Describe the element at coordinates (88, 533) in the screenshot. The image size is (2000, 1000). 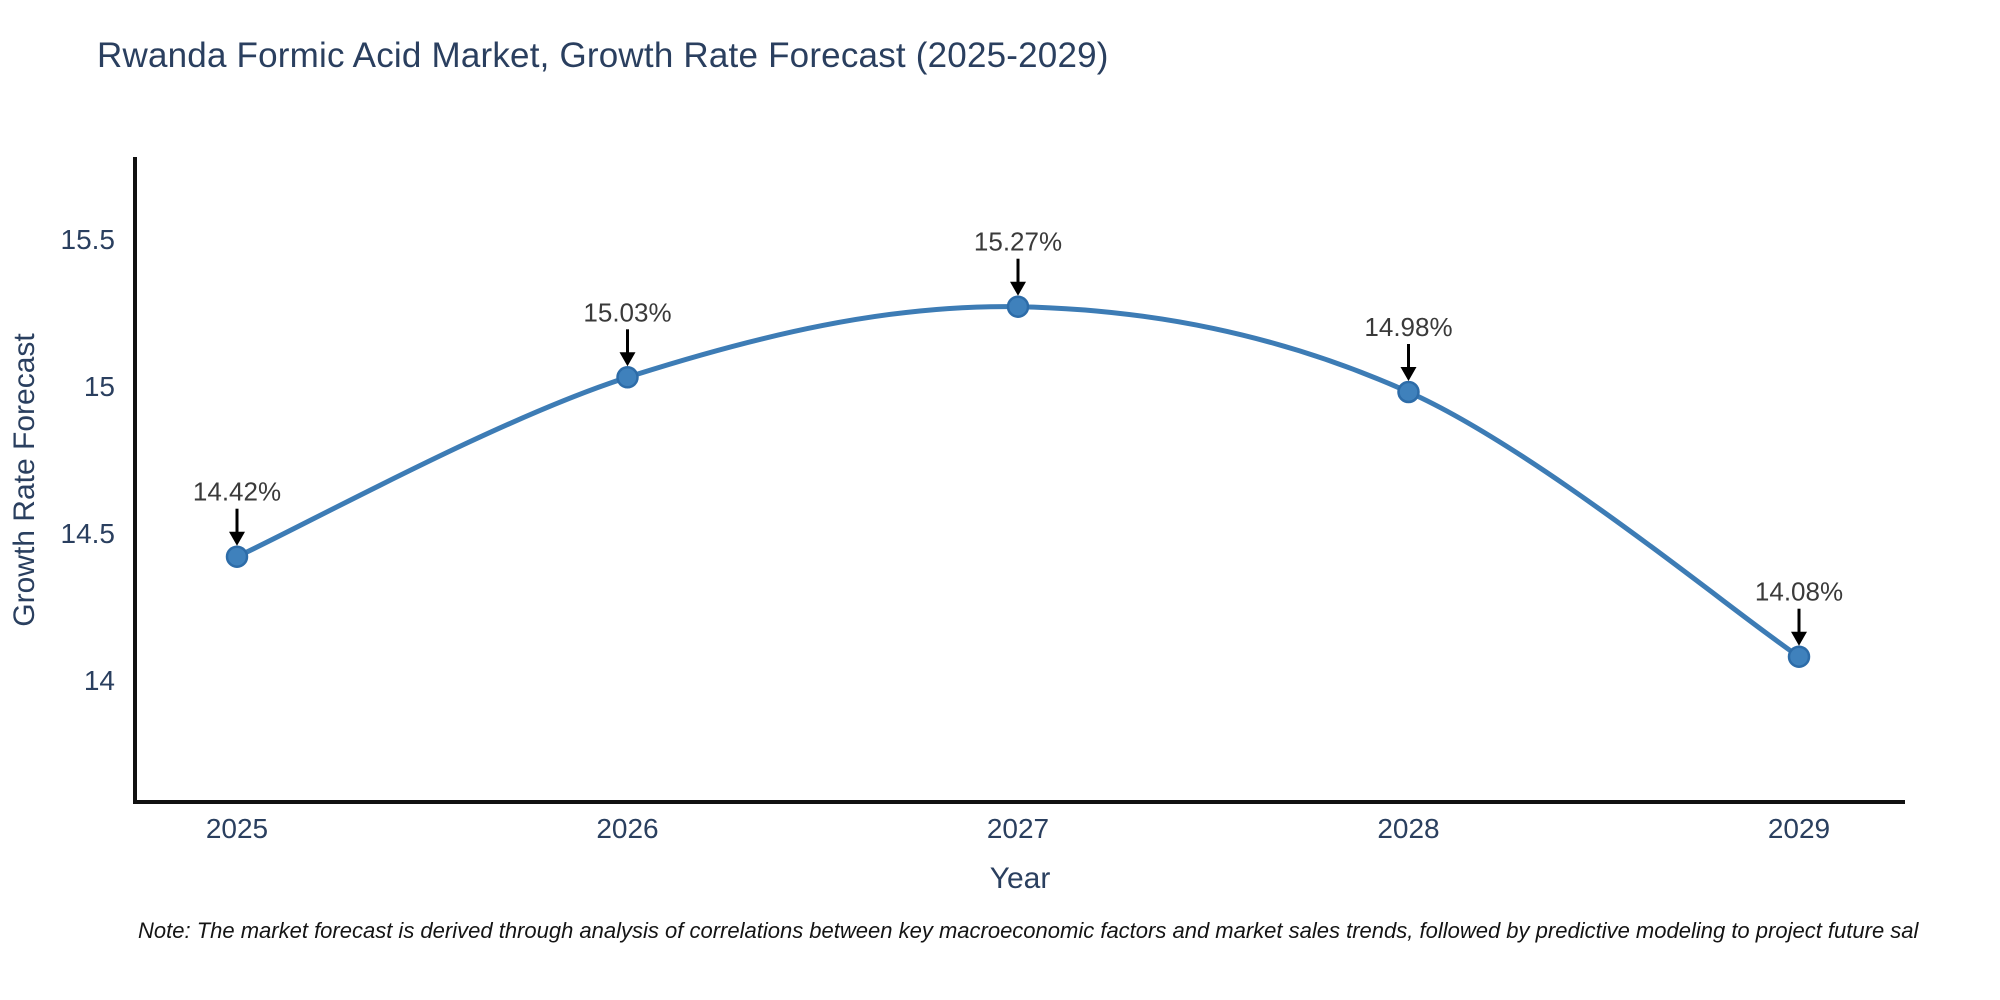
I see `y-tick-label: 14.5` at that location.